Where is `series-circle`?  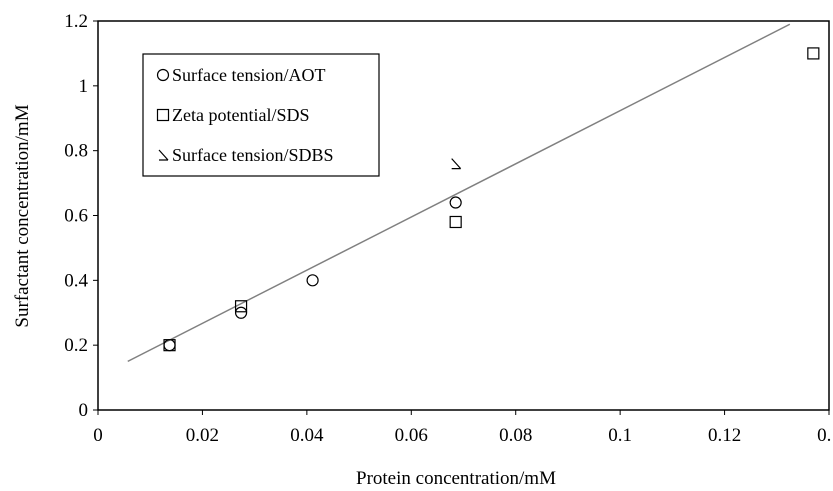 series-circle is located at coordinates (312, 274).